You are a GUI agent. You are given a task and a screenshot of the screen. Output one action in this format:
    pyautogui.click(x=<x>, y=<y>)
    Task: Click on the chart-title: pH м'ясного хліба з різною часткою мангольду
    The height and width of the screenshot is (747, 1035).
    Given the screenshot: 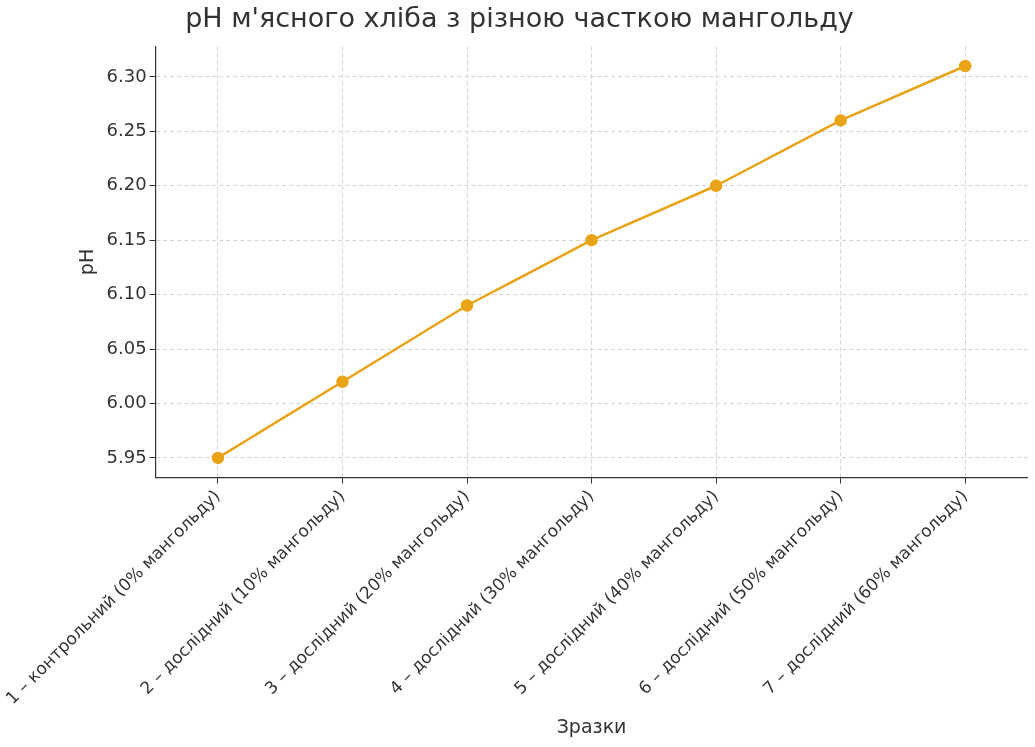 What is the action you would take?
    pyautogui.click(x=519, y=18)
    